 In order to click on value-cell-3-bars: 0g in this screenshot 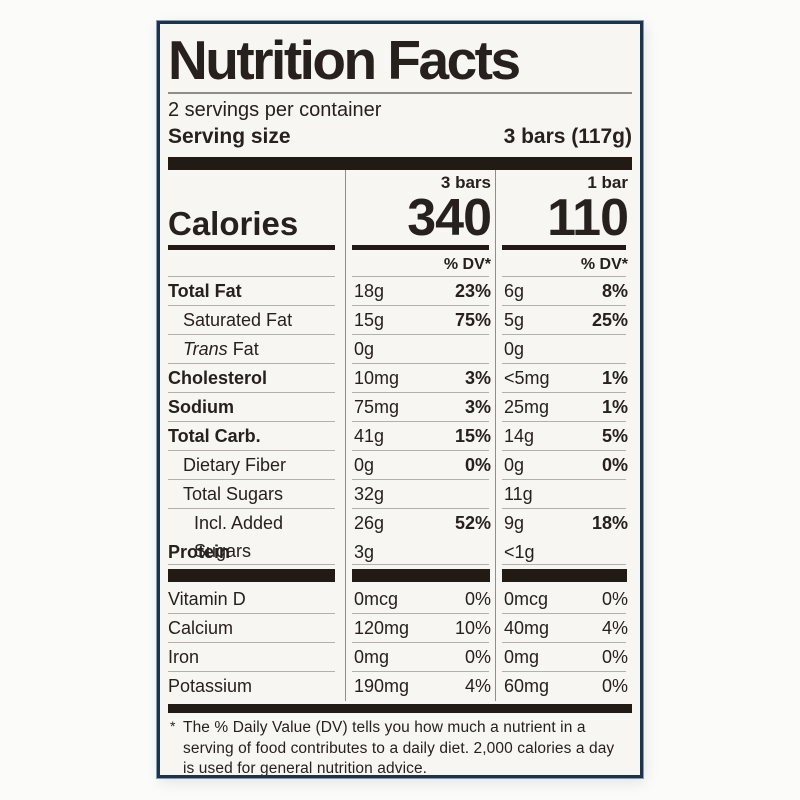, I will do `click(420, 349)`.